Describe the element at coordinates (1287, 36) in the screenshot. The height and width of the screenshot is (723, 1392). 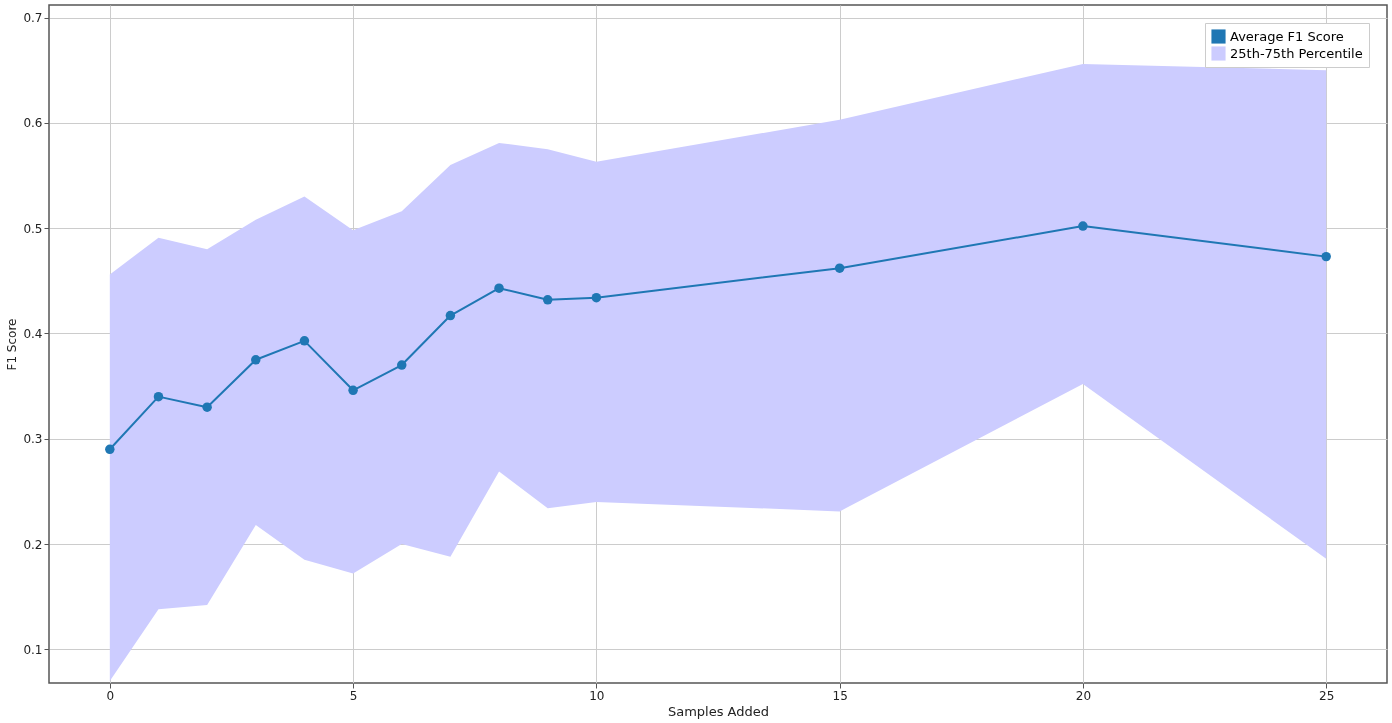
I see `legend-label: Average F1 Score` at that location.